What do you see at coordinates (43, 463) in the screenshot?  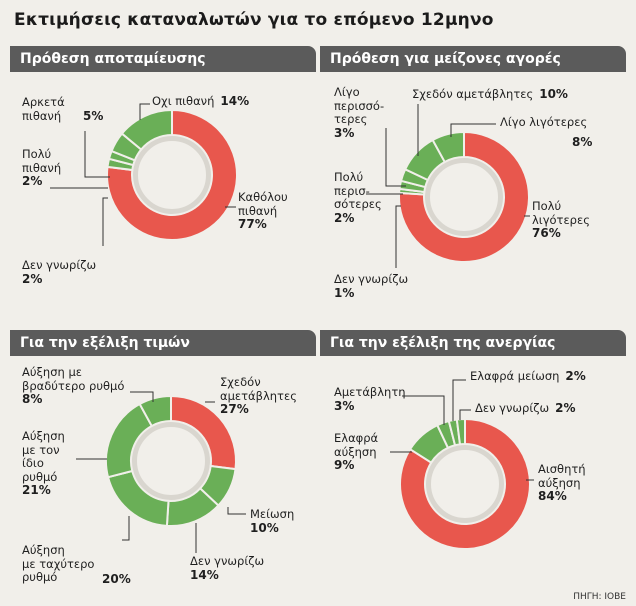 I see `slice-label-idio: Αύξηση με τον ίδιο ρυθμό 21%` at bounding box center [43, 463].